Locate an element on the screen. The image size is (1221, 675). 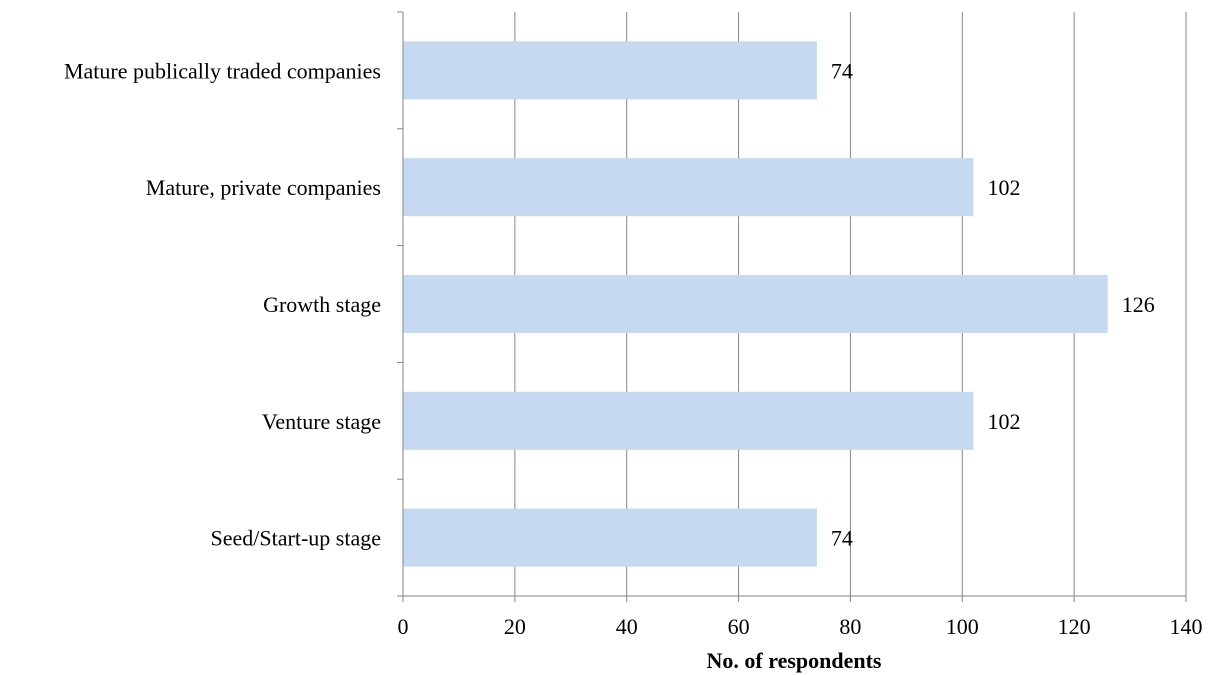
category-label: Mature publically traded companies is located at coordinates (222, 70).